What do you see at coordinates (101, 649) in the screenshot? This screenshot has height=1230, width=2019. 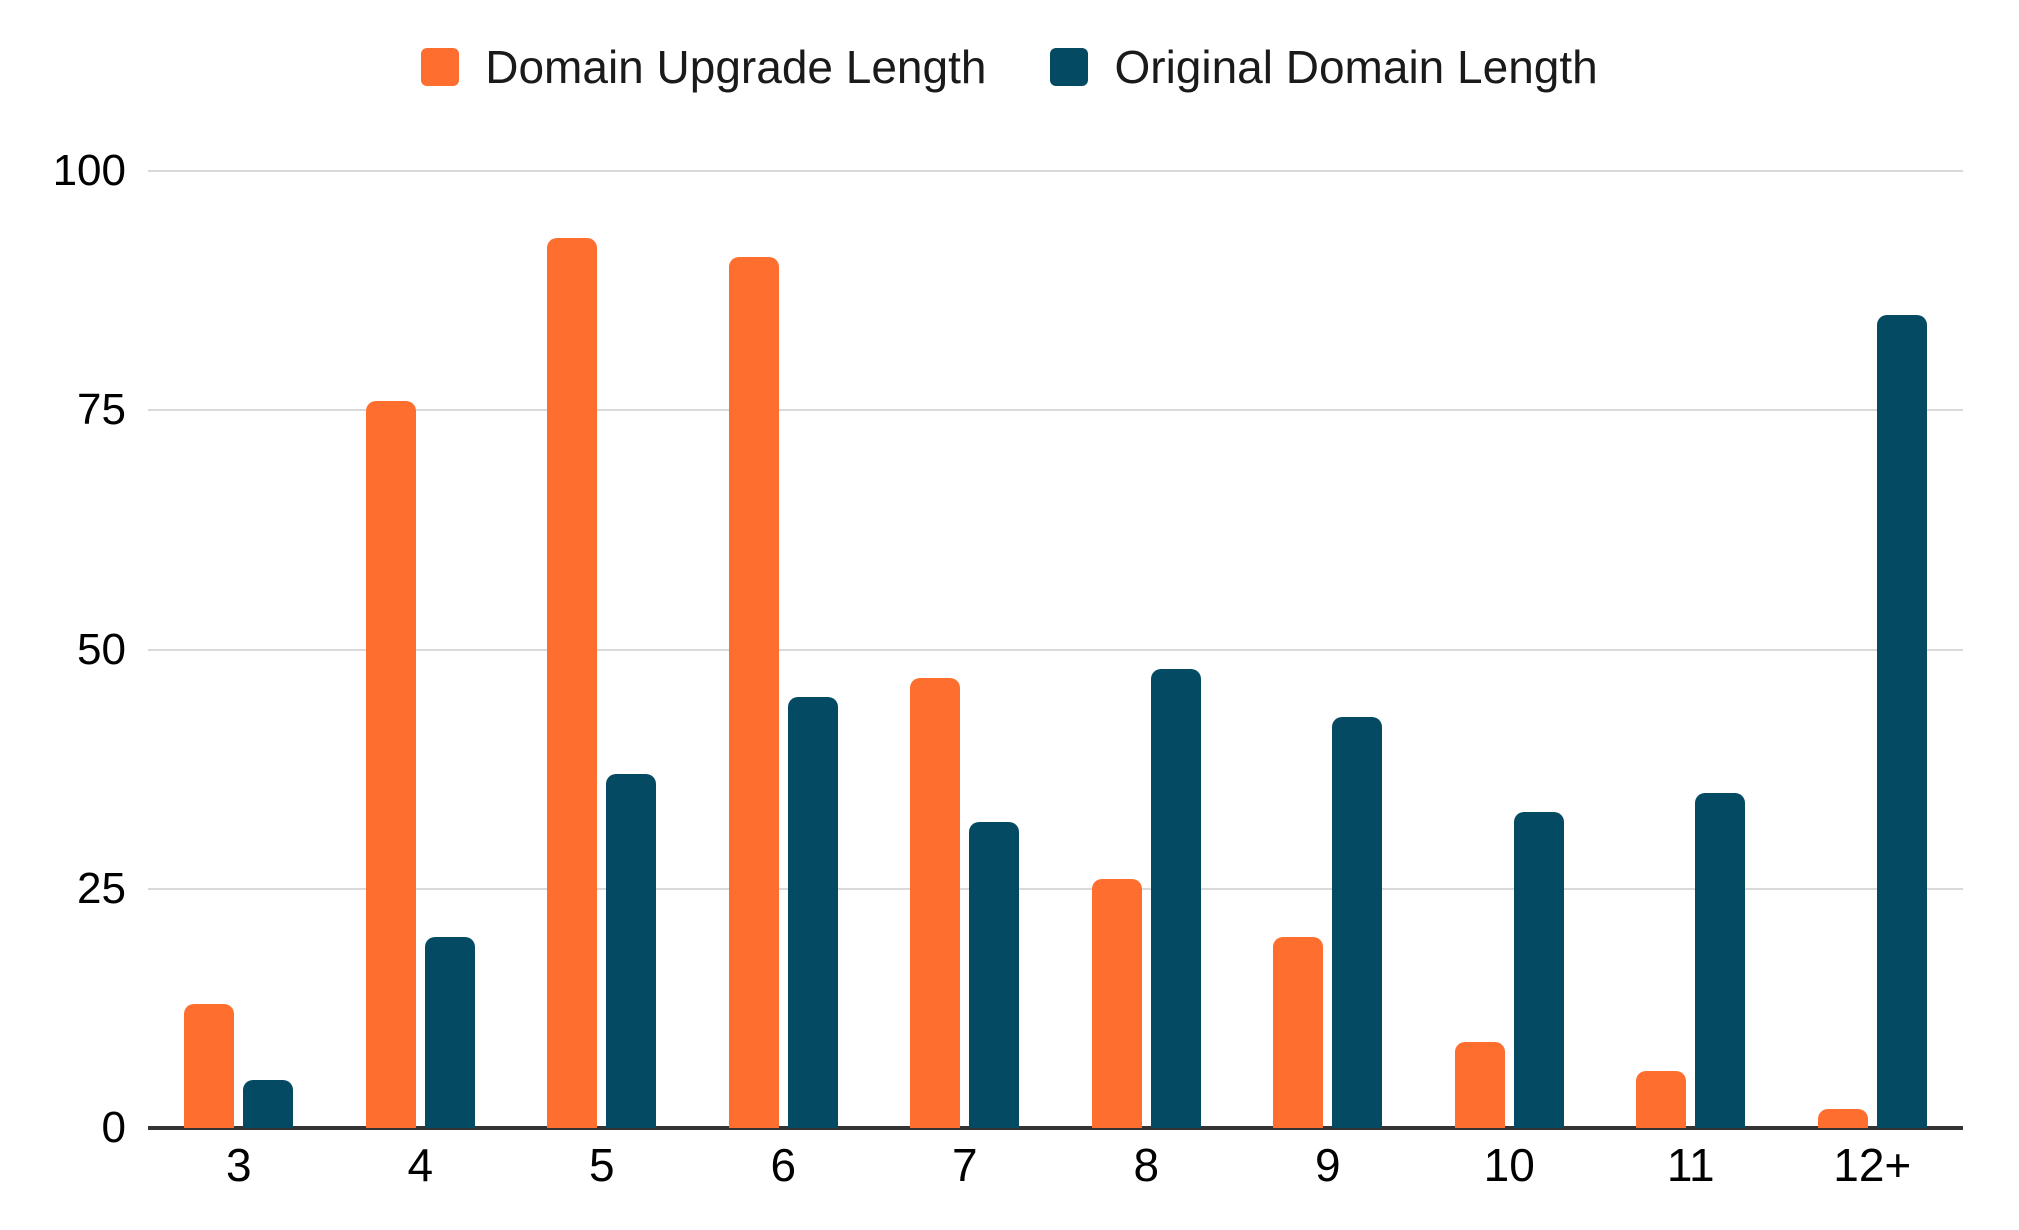 I see `y-tick-label: 50` at bounding box center [101, 649].